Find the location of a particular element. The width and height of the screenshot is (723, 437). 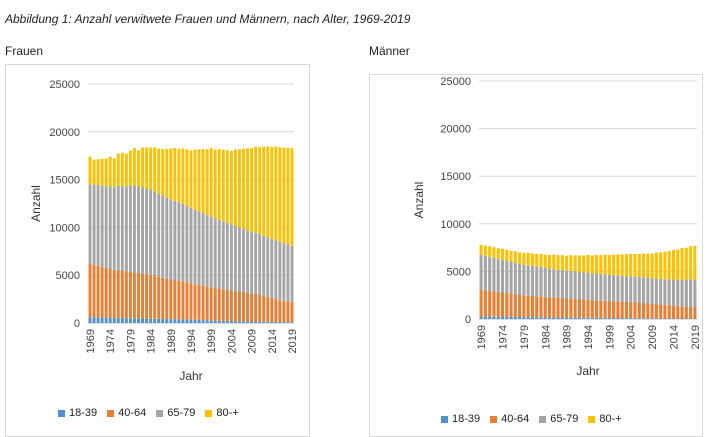

bar-18-39-1977 is located at coordinates (515, 318).